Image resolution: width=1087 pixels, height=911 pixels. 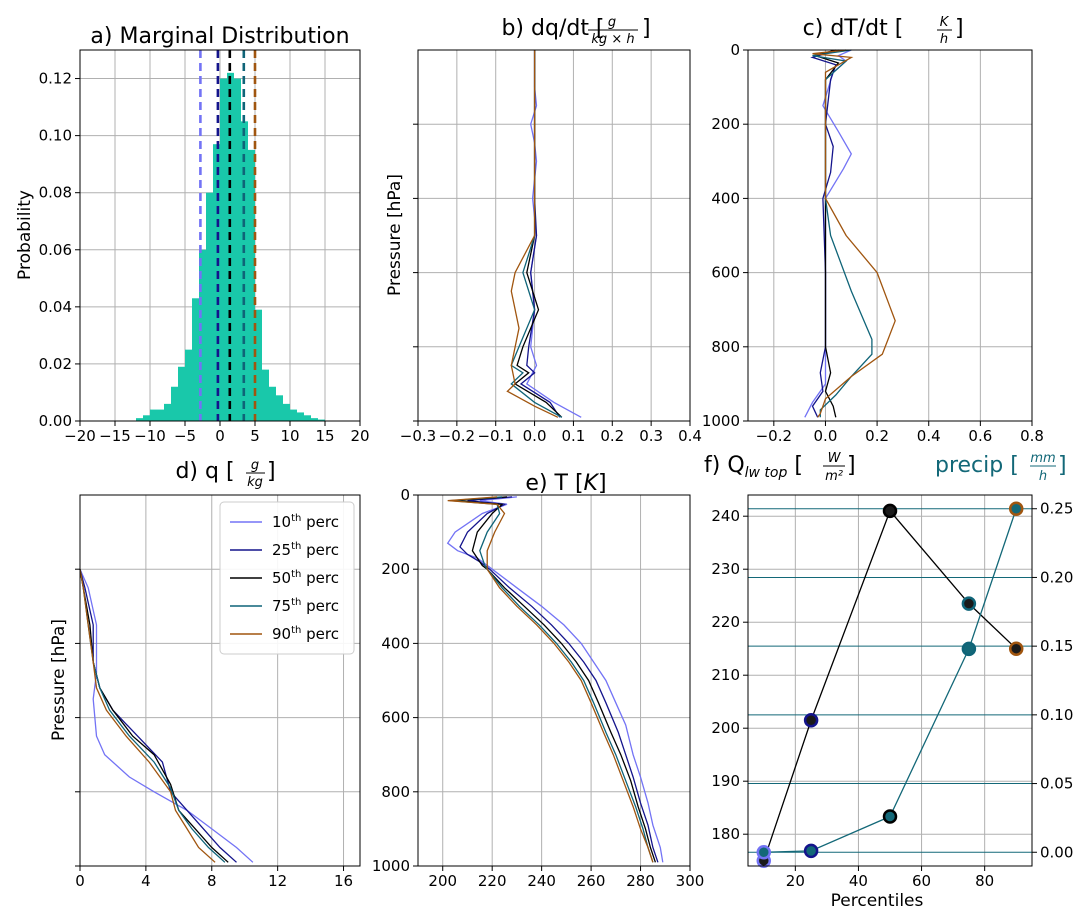 What do you see at coordinates (890, 511) in the screenshot?
I see `qlw-marker` at bounding box center [890, 511].